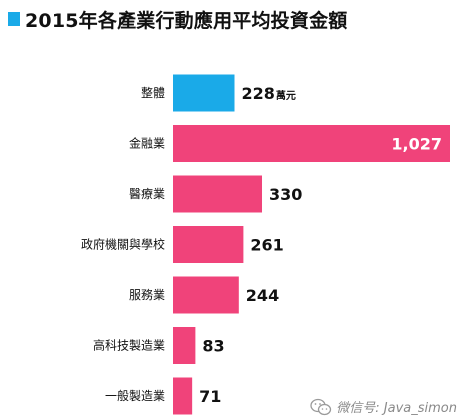 The width and height of the screenshot is (465, 420). I want to click on category-label: 醫療業, so click(147, 194).